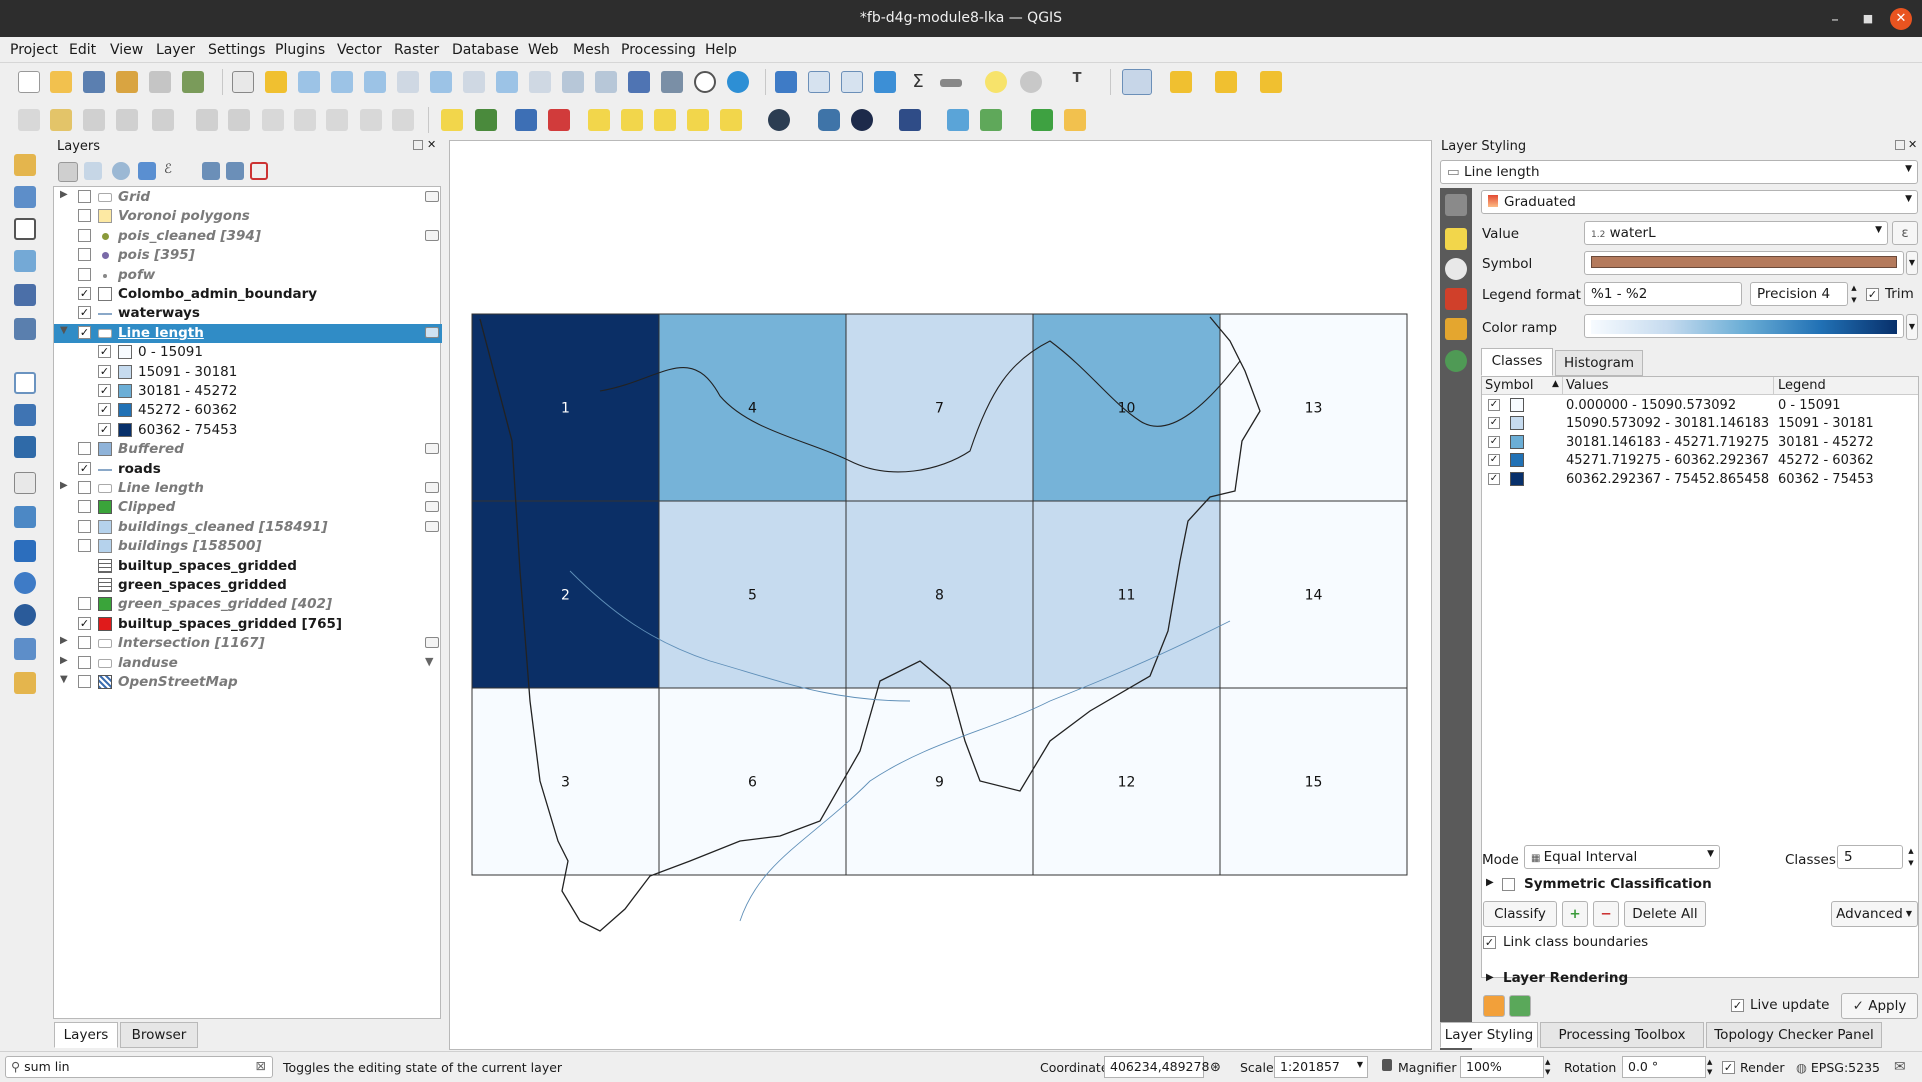 The width and height of the screenshot is (1922, 1082). Describe the element at coordinates (486, 120) in the screenshot. I see `layer-labeling-icon` at that location.